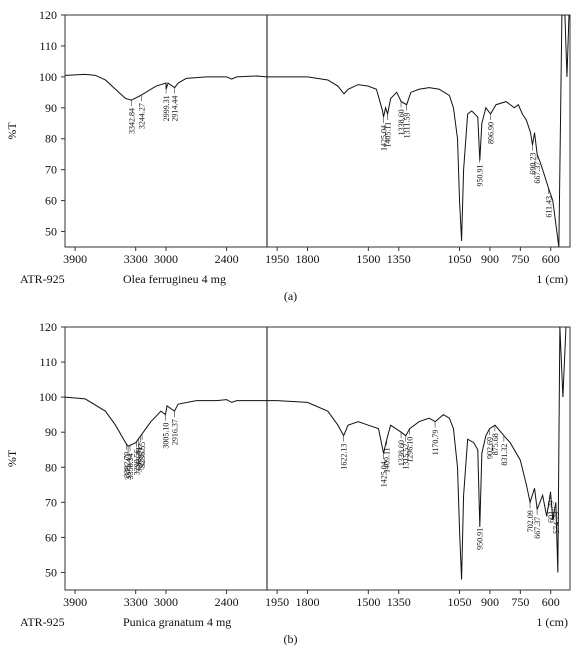 The height and width of the screenshot is (665, 582). I want to click on peak-label: 1311.59, so click(407, 126).